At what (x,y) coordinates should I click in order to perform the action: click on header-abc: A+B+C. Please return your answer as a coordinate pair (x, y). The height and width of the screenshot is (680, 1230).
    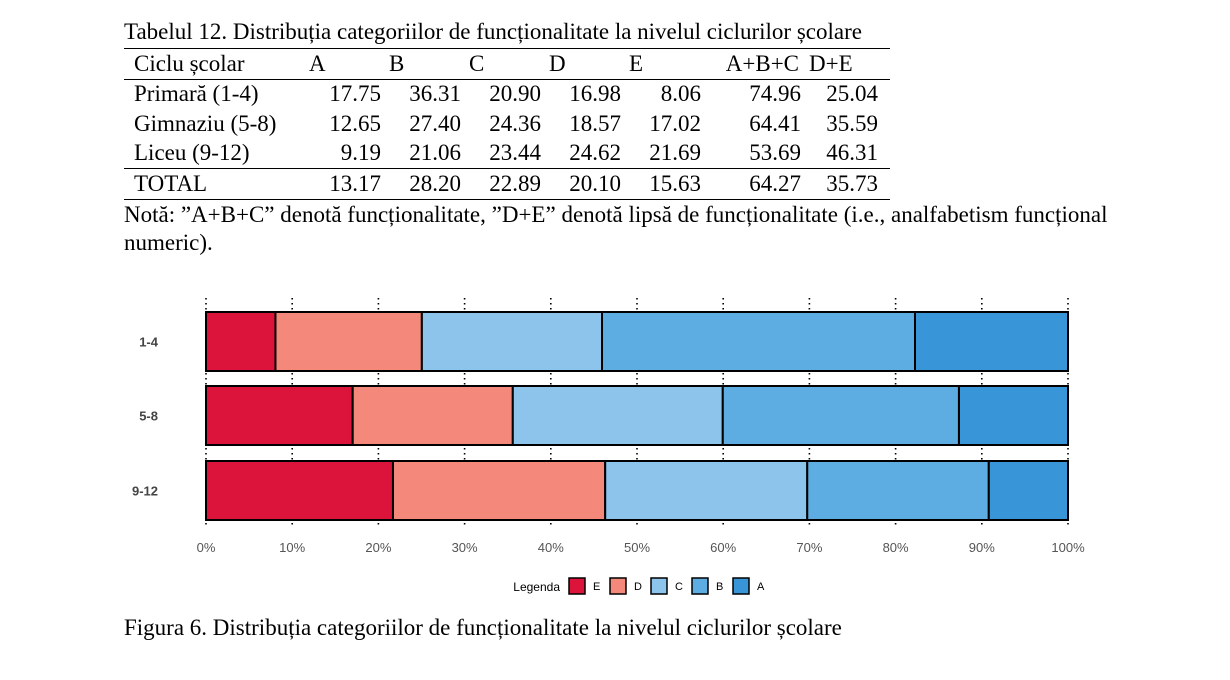
    Looking at the image, I should click on (759, 64).